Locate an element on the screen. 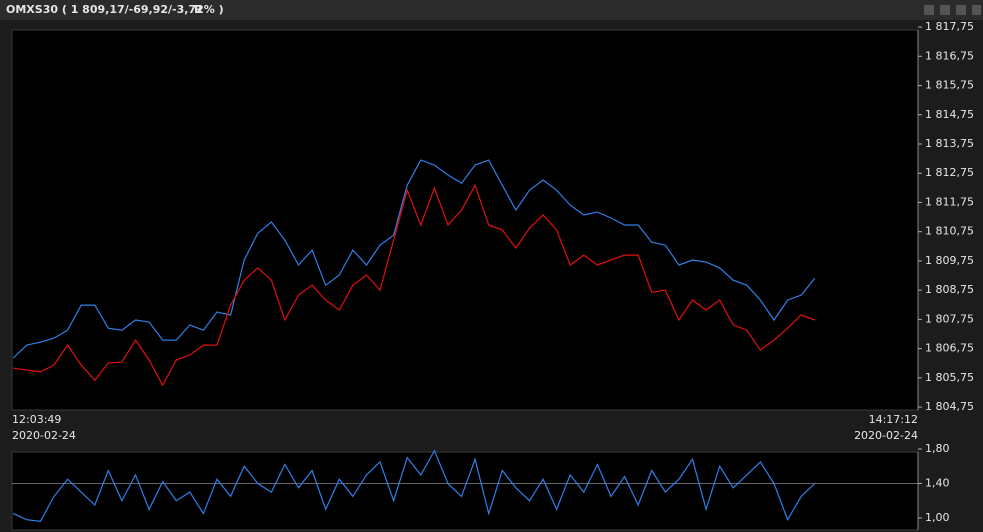 The height and width of the screenshot is (532, 983). y-tick-label: 1 806,75 is located at coordinates (949, 348).